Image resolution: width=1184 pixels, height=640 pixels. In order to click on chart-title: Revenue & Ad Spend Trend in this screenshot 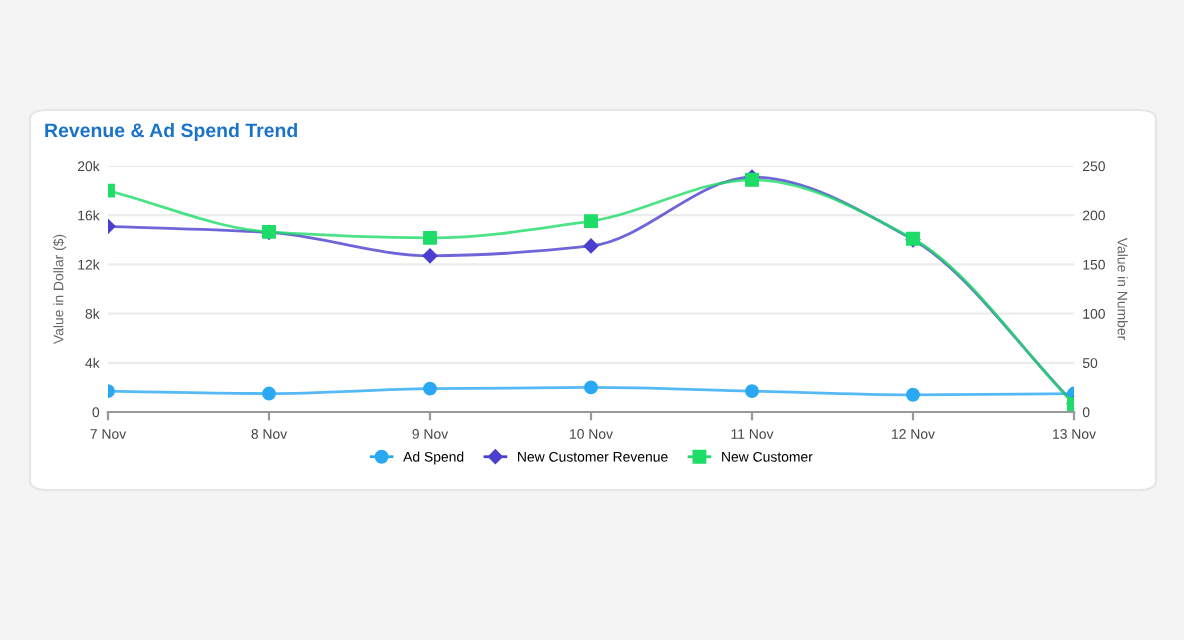, I will do `click(171, 132)`.